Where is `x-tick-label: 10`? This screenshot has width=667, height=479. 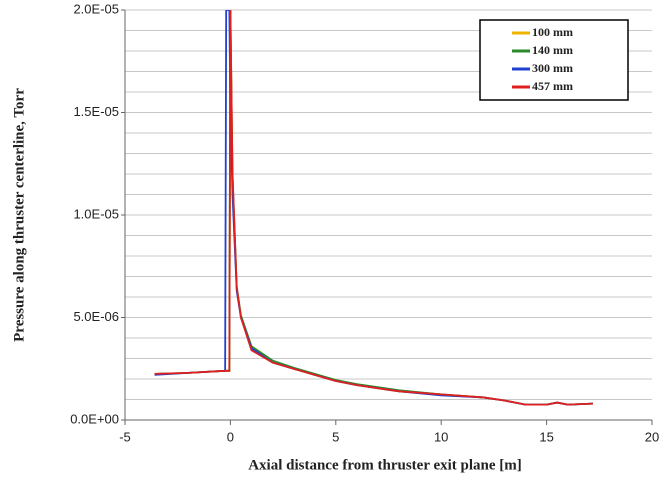
x-tick-label: 10 is located at coordinates (441, 436).